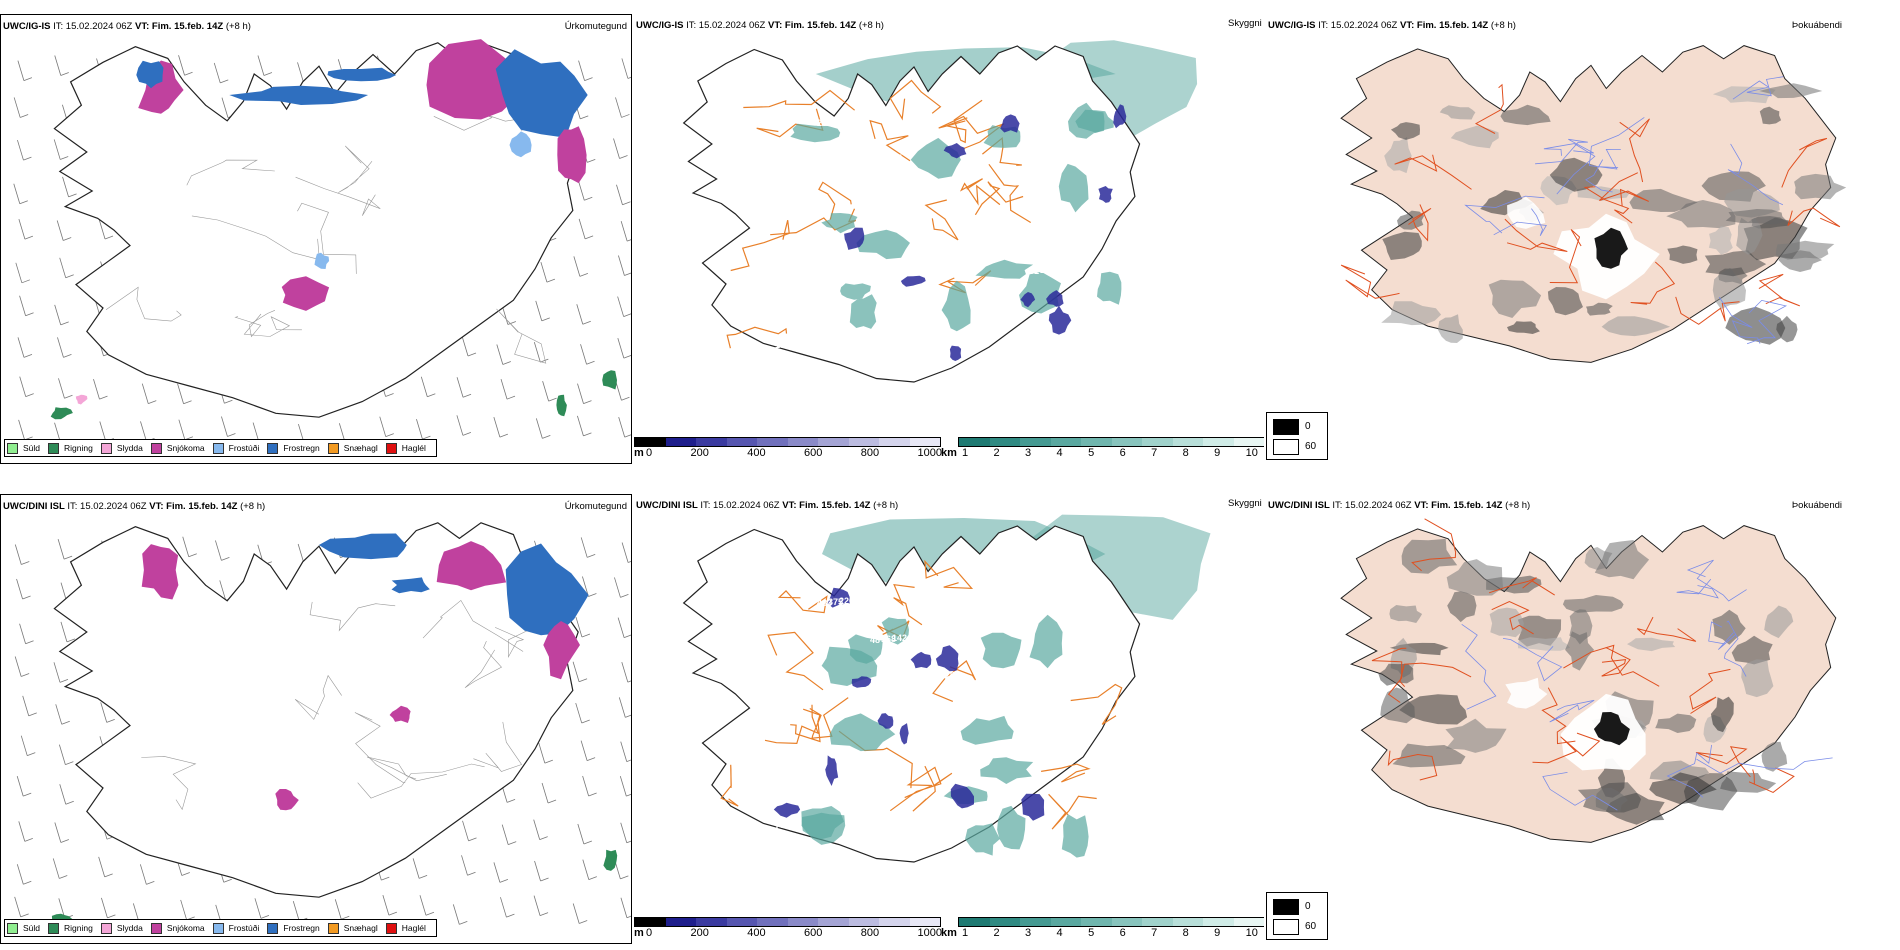 The width and height of the screenshot is (1900, 950). What do you see at coordinates (1611, 729) in the screenshot?
I see `high-fog-index-area` at bounding box center [1611, 729].